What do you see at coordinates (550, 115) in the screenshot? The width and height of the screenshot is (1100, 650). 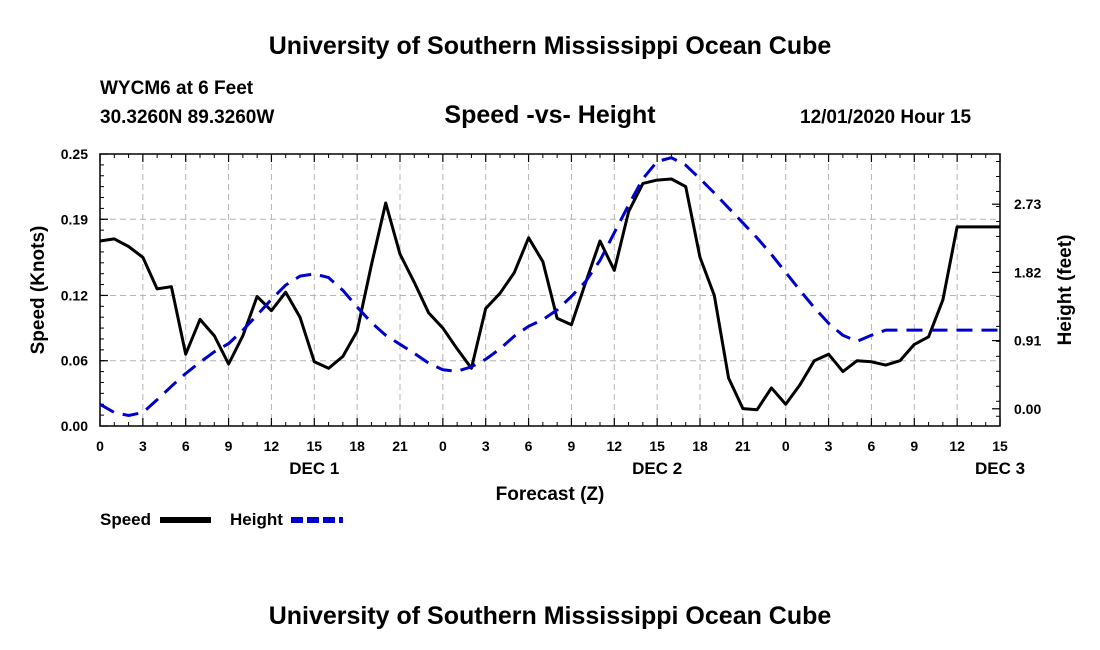 I see `chart-title: Speed -vs- Height` at bounding box center [550, 115].